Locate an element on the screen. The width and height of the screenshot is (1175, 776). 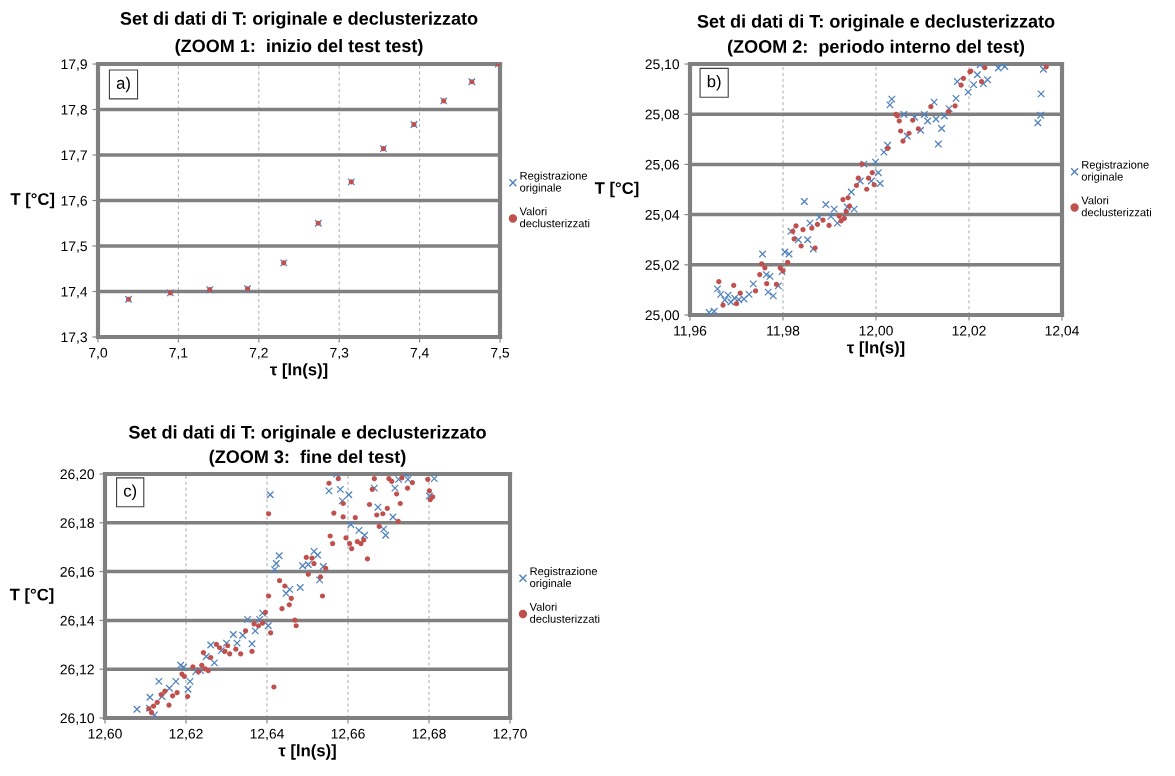
y-tick-label: 25,08 is located at coordinates (662, 115).